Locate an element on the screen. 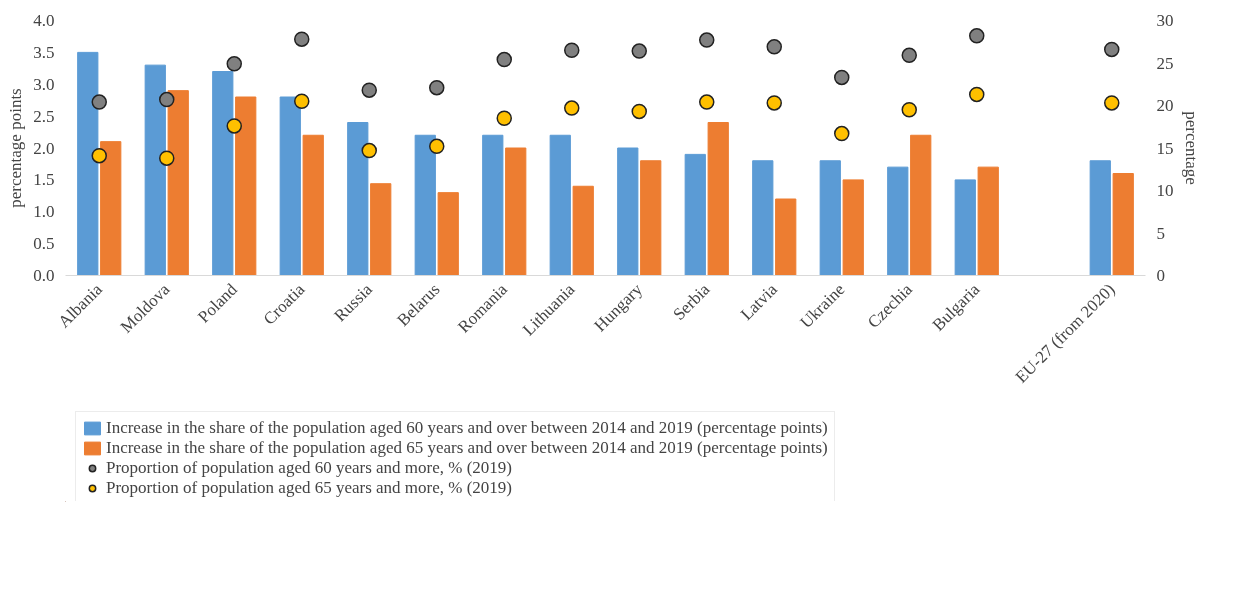 This screenshot has height=602, width=1245. legend-label: Proportion of population aged 60 years and more, % (2019) is located at coordinates (309, 468).